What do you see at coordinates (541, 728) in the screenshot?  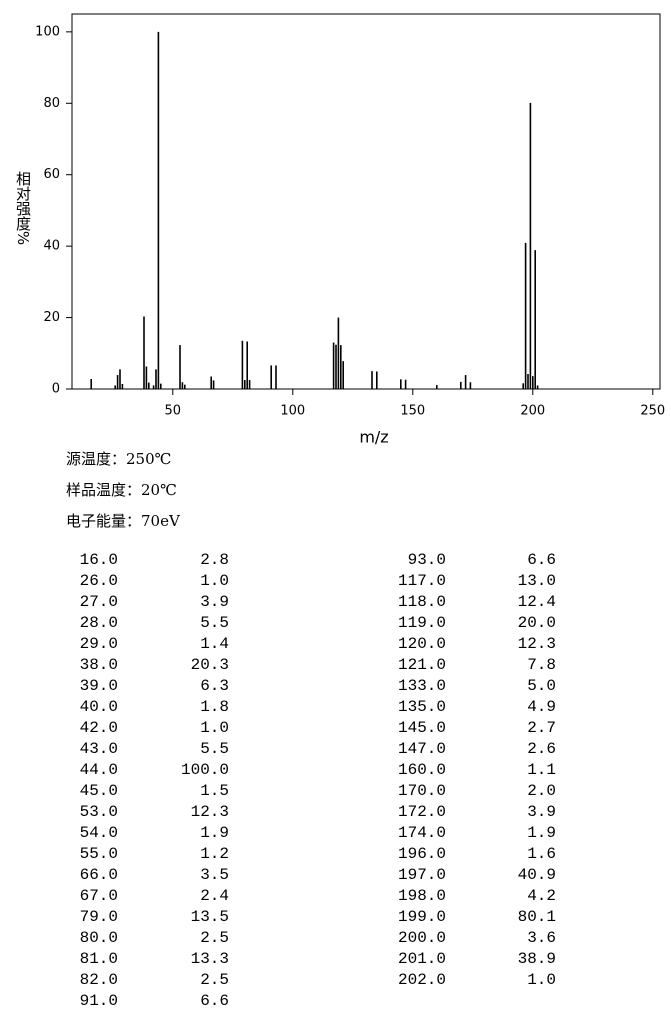 I see `intensity: 2.7` at bounding box center [541, 728].